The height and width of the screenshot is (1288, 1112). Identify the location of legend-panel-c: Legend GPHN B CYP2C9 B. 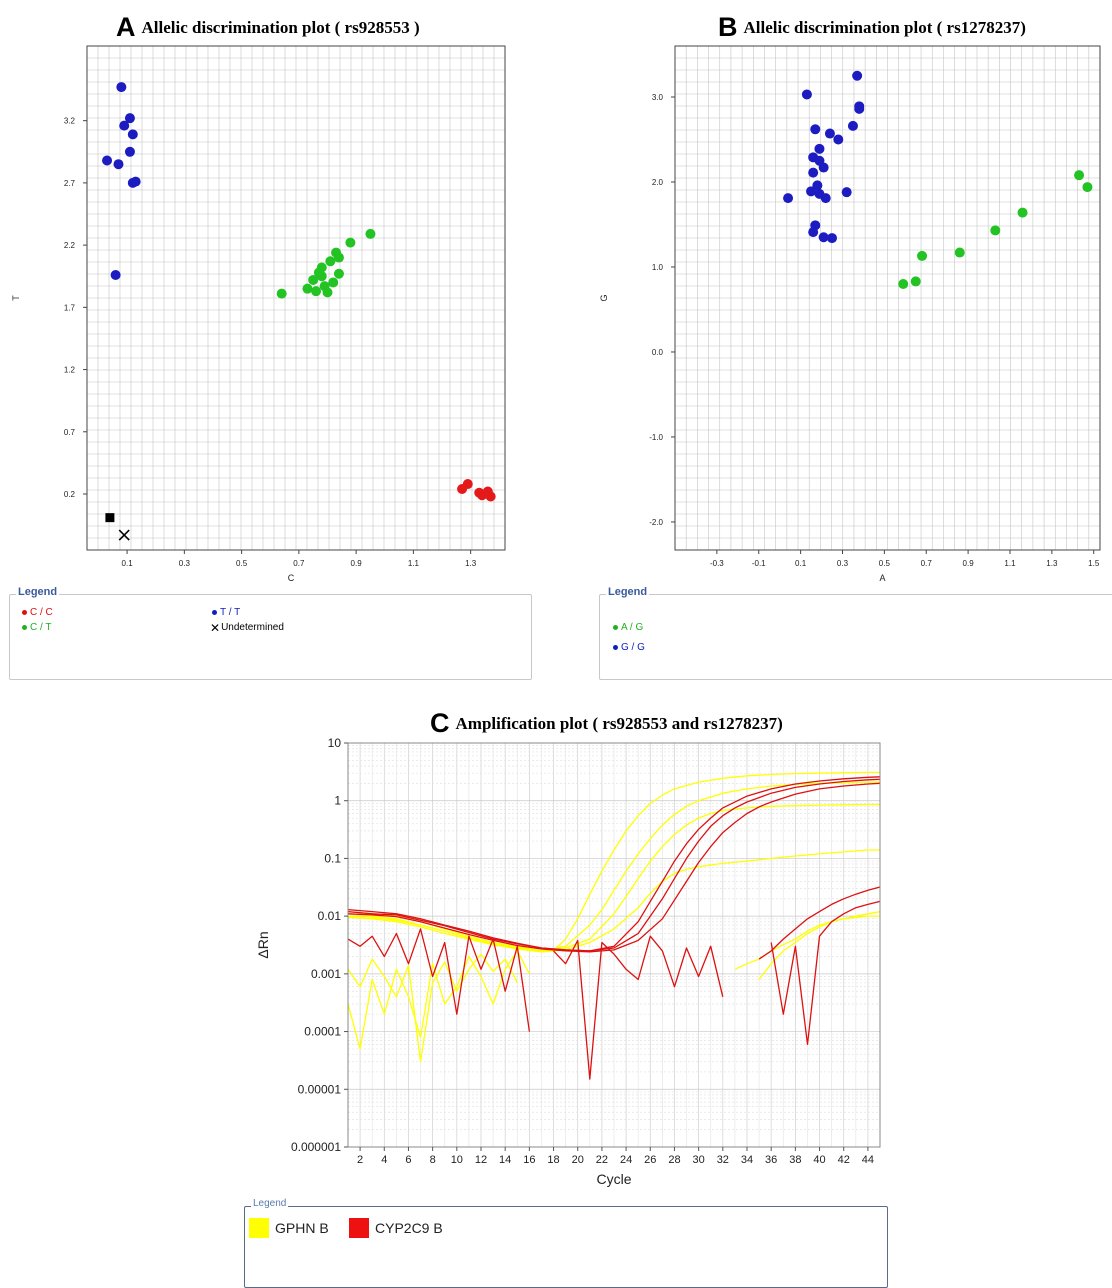
(566, 1243).